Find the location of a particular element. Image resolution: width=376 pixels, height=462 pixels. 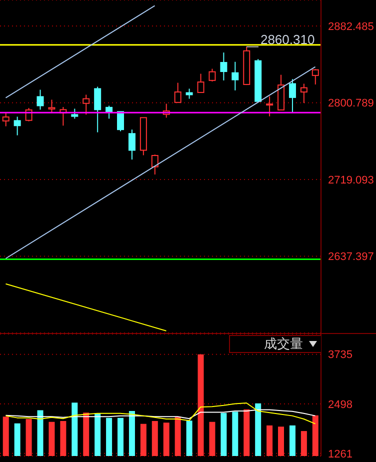

y-tick-label: 2882.485 is located at coordinates (351, 26).